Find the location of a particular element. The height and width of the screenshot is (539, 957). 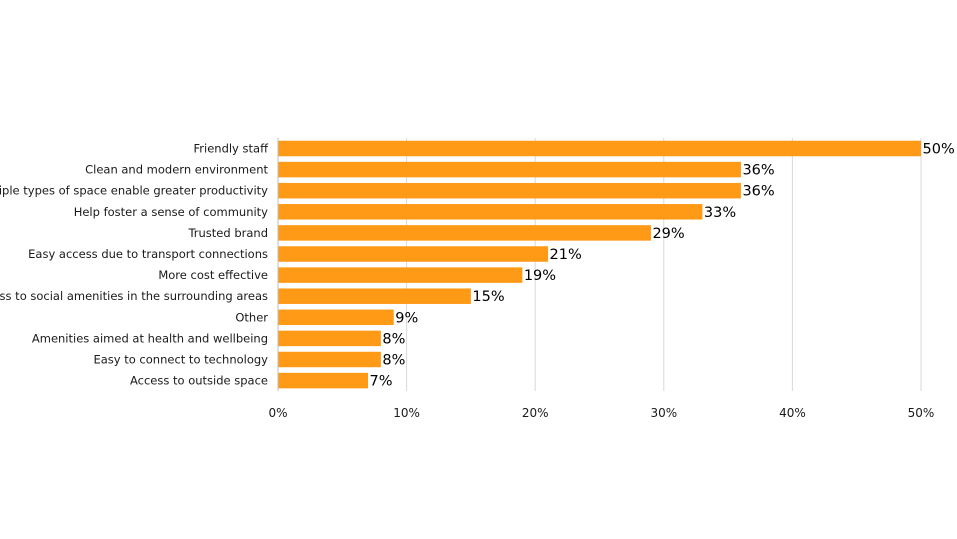

data-label: 33% is located at coordinates (720, 213).